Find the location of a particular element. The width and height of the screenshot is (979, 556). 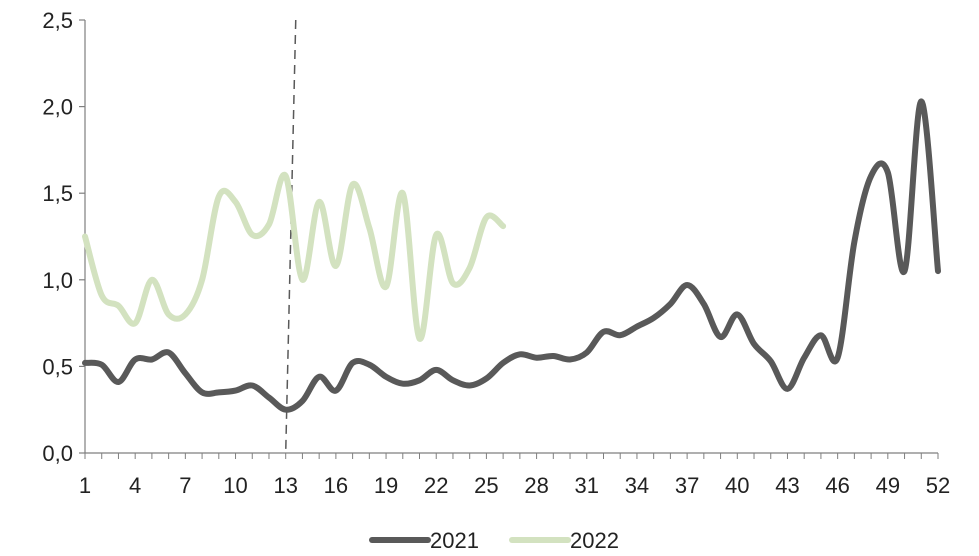

x-tick-label: 10 is located at coordinates (235, 485).